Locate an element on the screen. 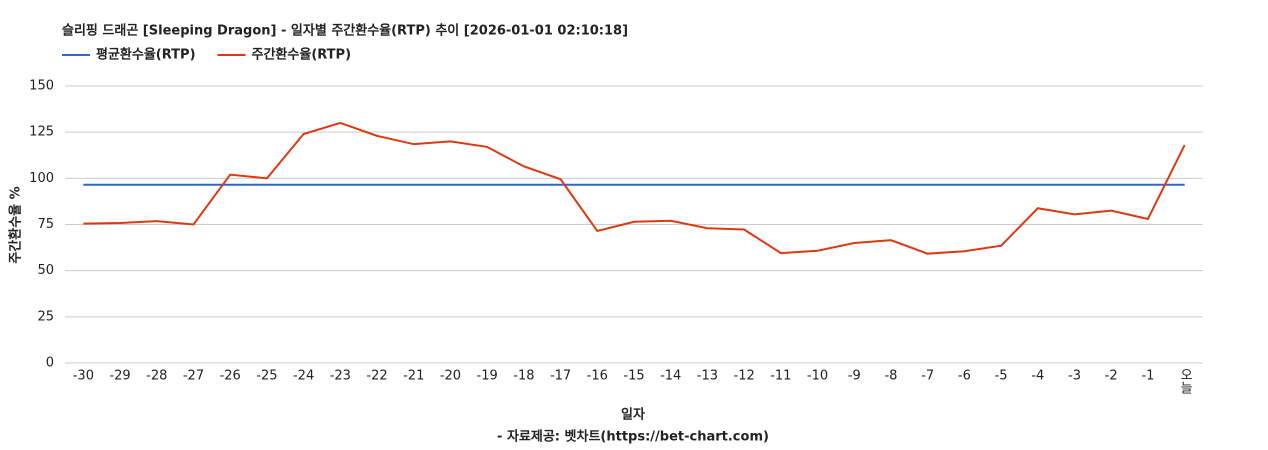 This screenshot has width=1268, height=450. x-tick-label: -11 is located at coordinates (780, 376).